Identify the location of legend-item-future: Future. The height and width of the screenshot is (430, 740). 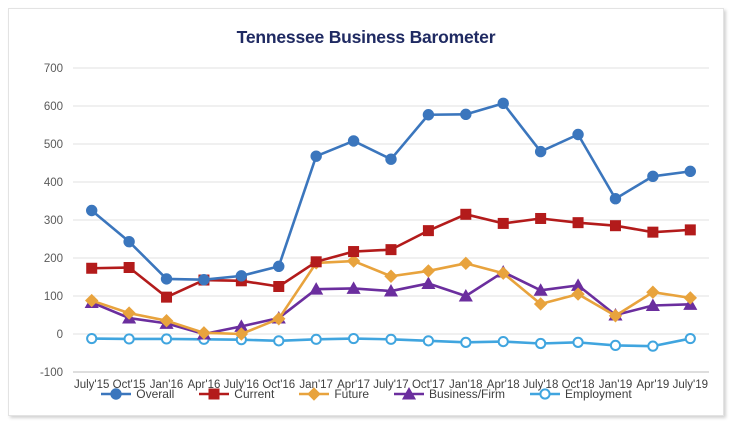
(333, 394).